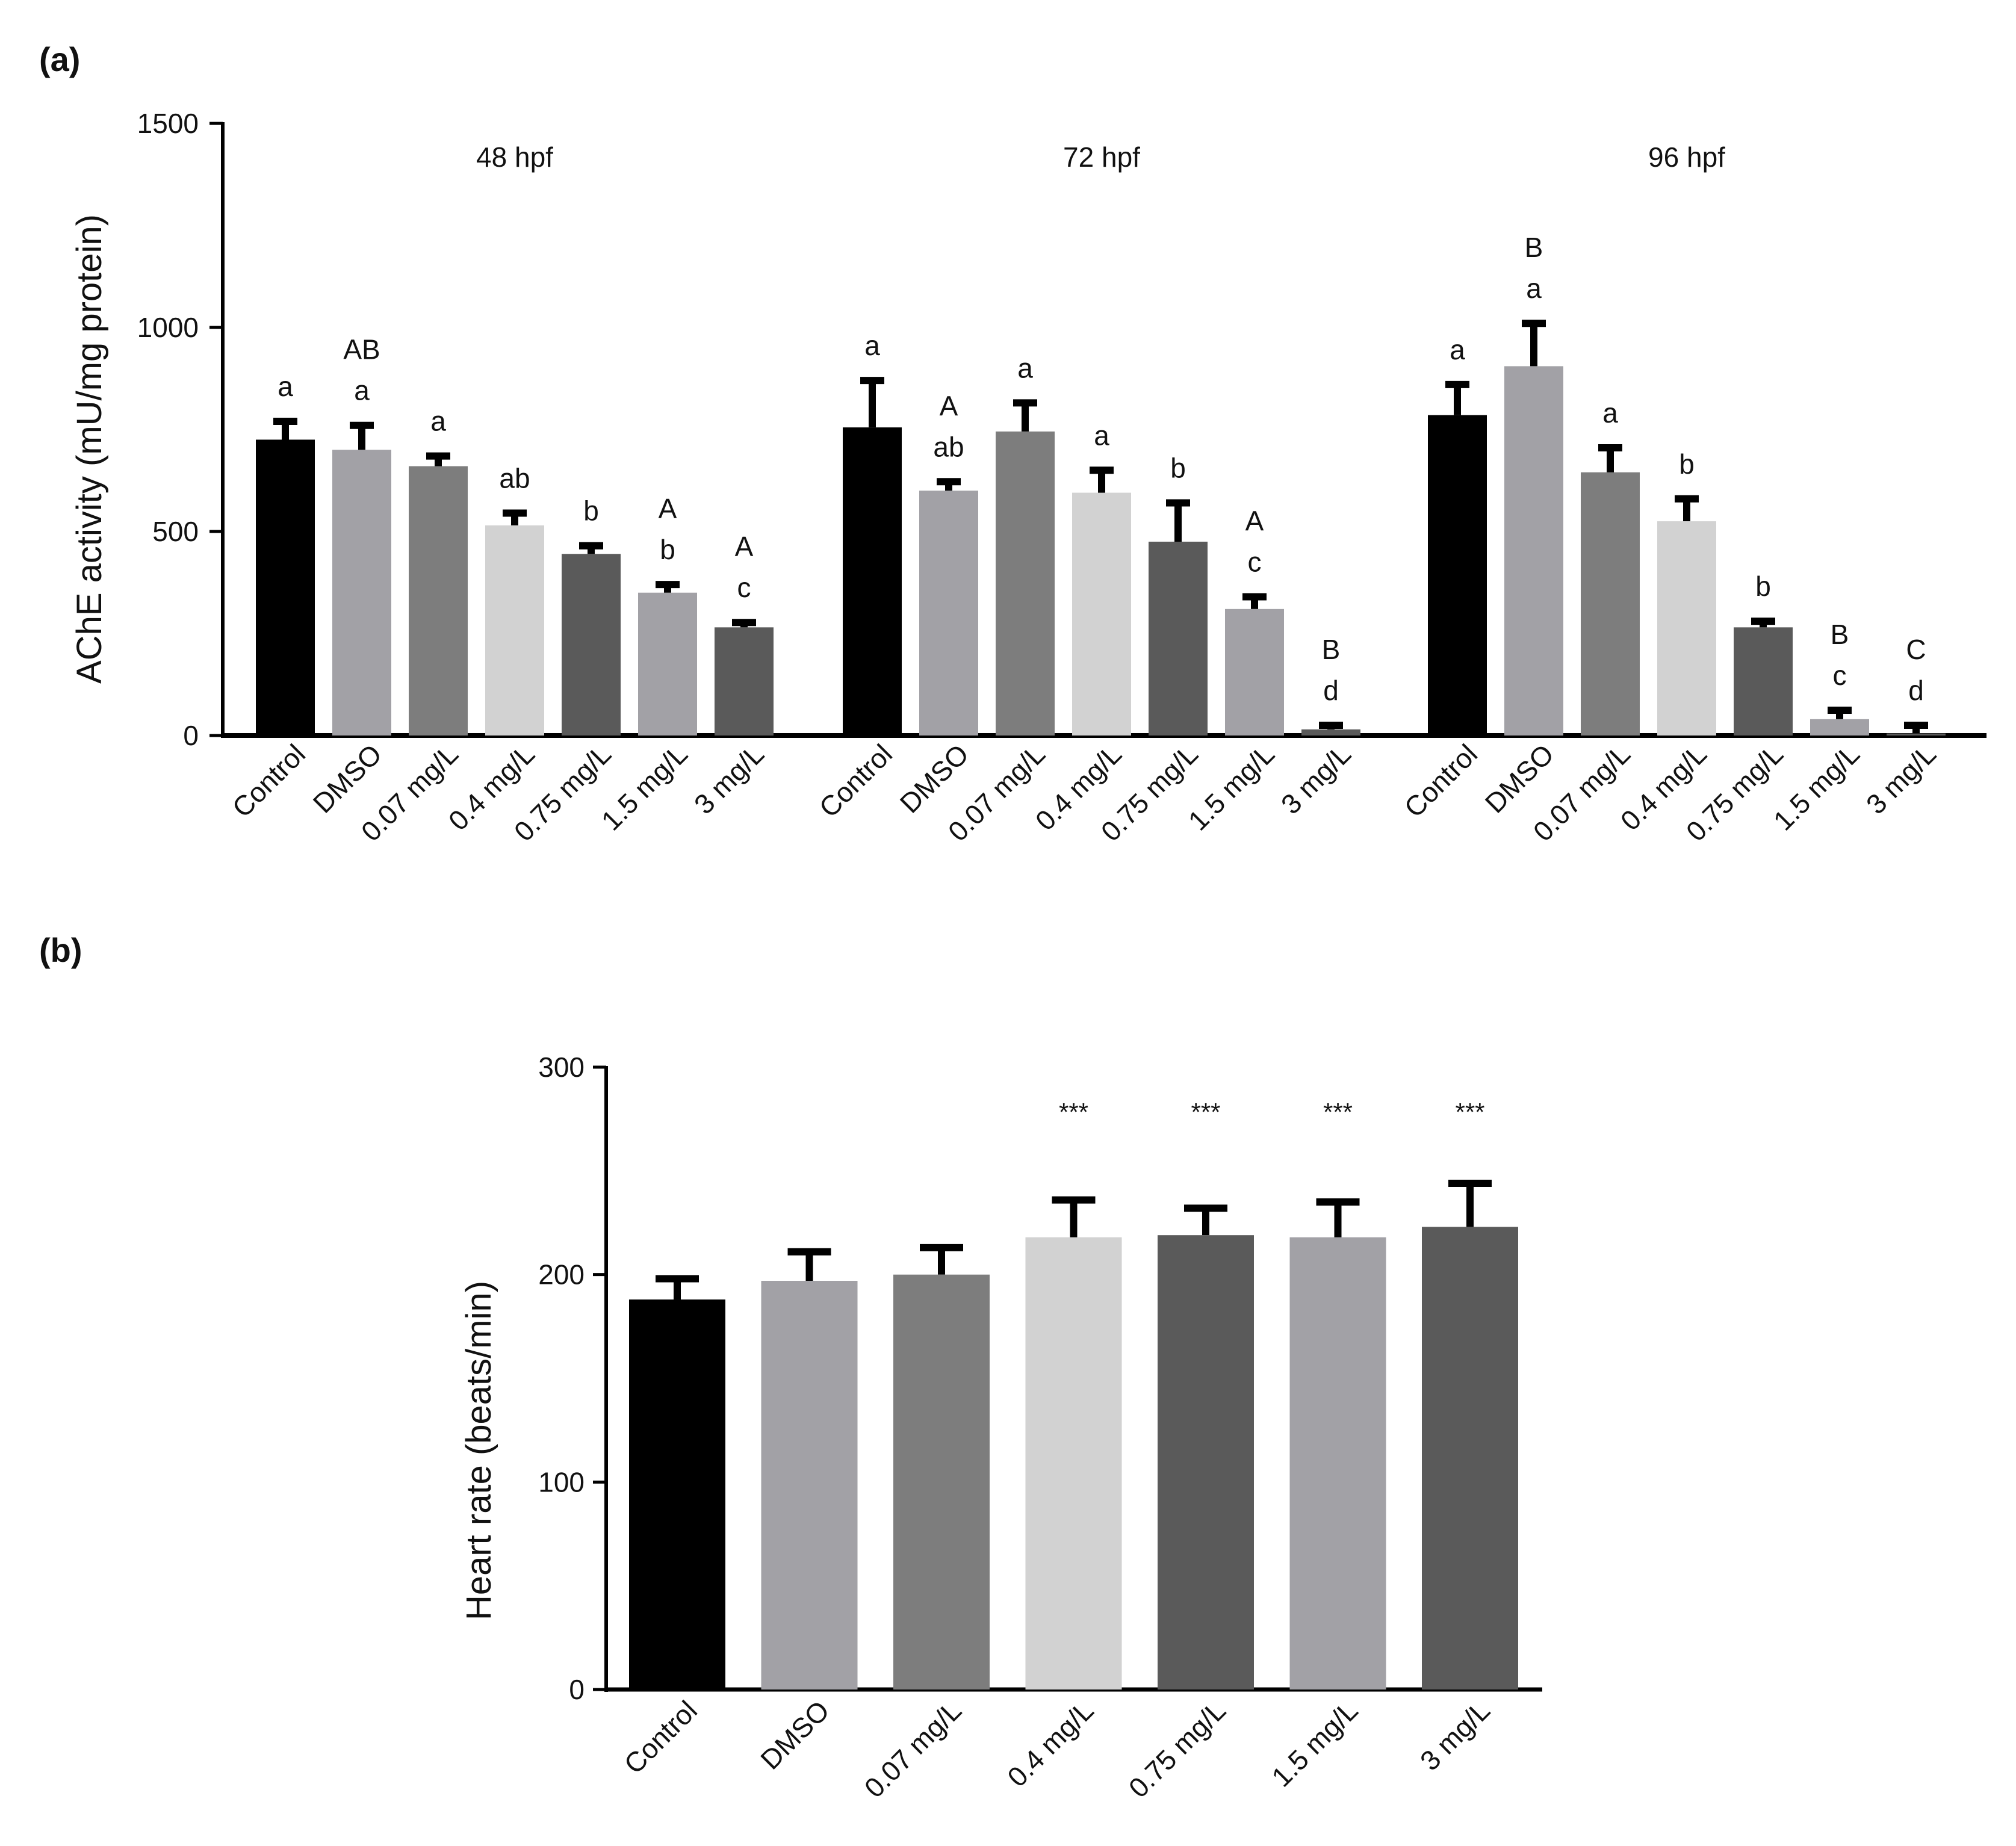 Image resolution: width=2016 pixels, height=1846 pixels. I want to click on hr-bar-3-mg-l, so click(1470, 1458).